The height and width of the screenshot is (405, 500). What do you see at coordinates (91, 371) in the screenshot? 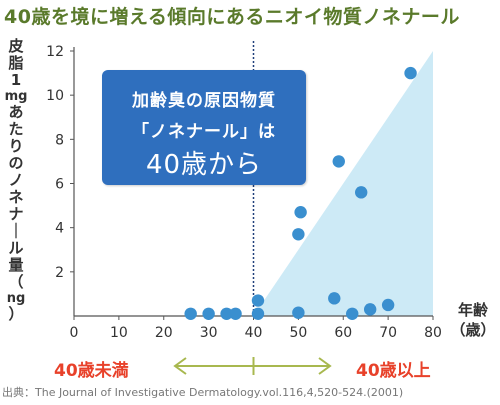
I see `range-left-label: 40歳未満` at bounding box center [91, 371].